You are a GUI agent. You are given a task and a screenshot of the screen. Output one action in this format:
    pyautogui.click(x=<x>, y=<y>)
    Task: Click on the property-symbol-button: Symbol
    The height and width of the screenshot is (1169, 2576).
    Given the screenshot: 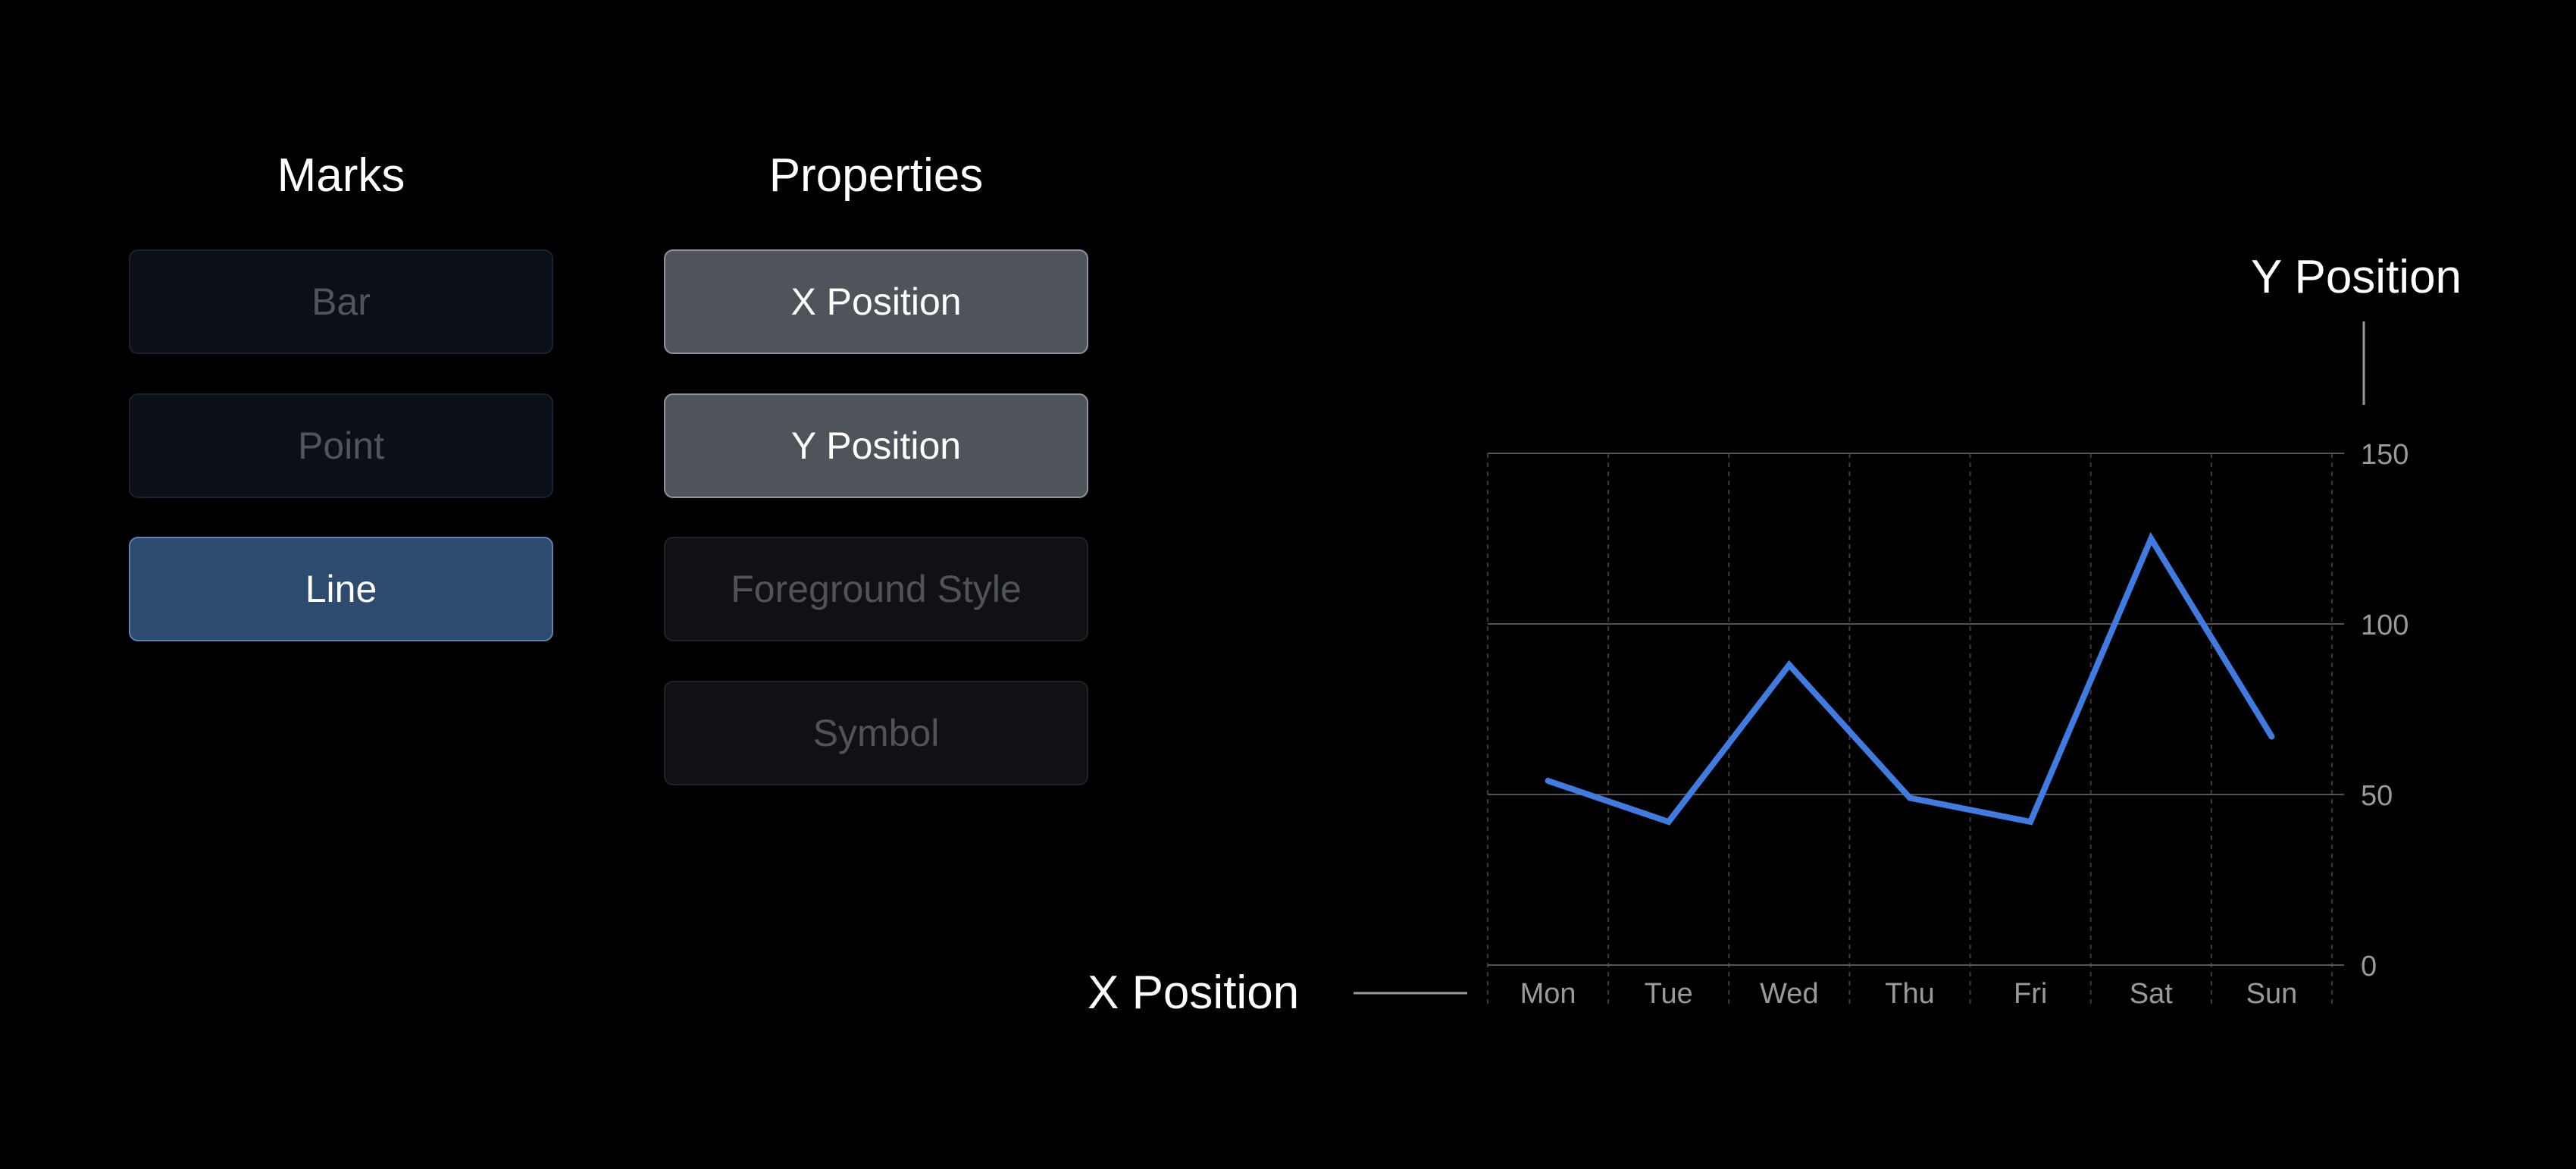 What is the action you would take?
    pyautogui.click(x=876, y=733)
    